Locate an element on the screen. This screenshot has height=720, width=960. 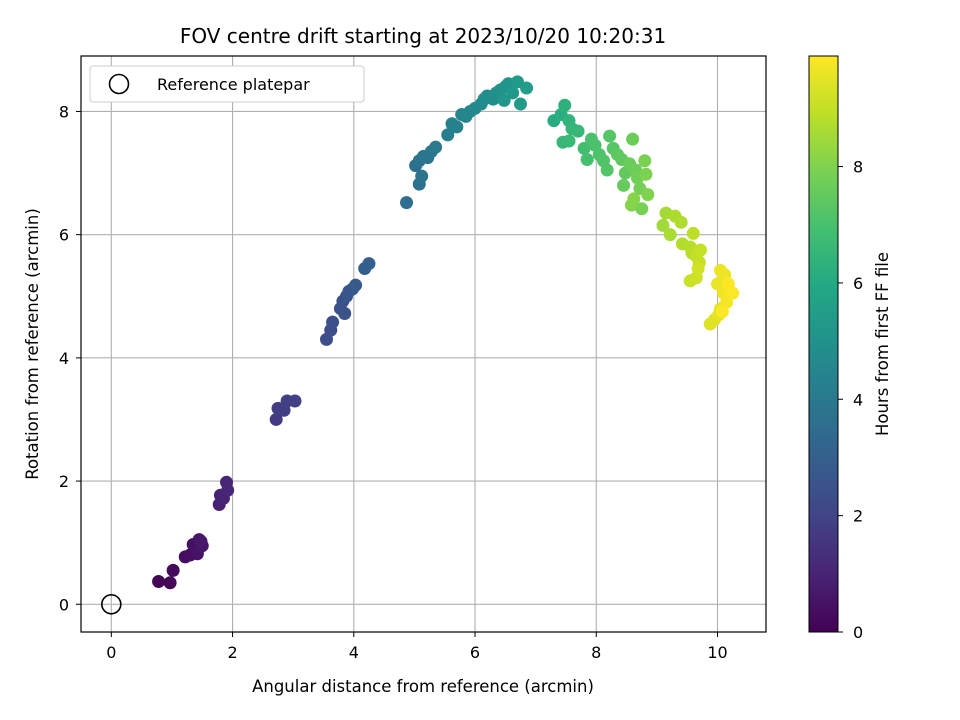
legend-label: Reference platepar is located at coordinates (233, 84).